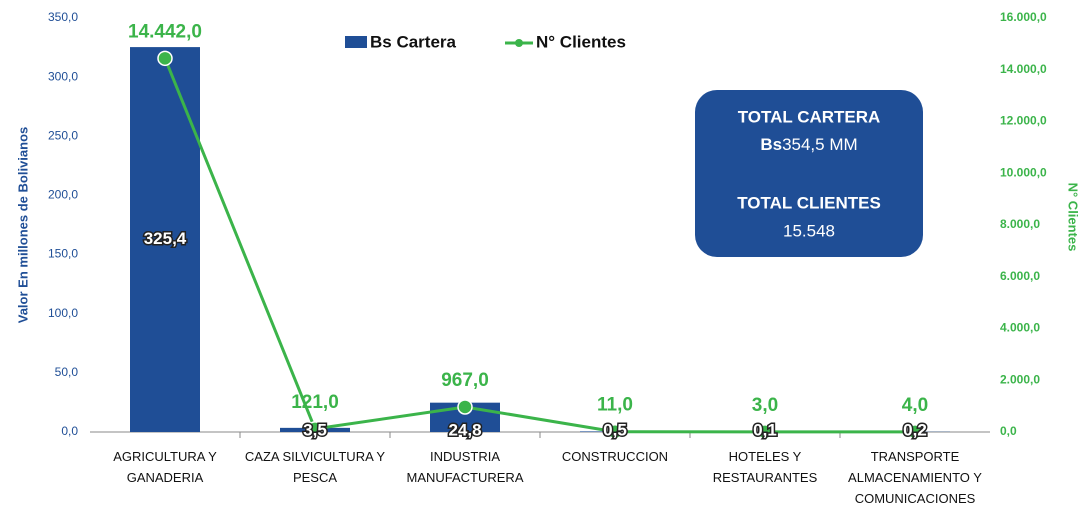  What do you see at coordinates (63, 17) in the screenshot?
I see `y-tick-label: 350,0` at bounding box center [63, 17].